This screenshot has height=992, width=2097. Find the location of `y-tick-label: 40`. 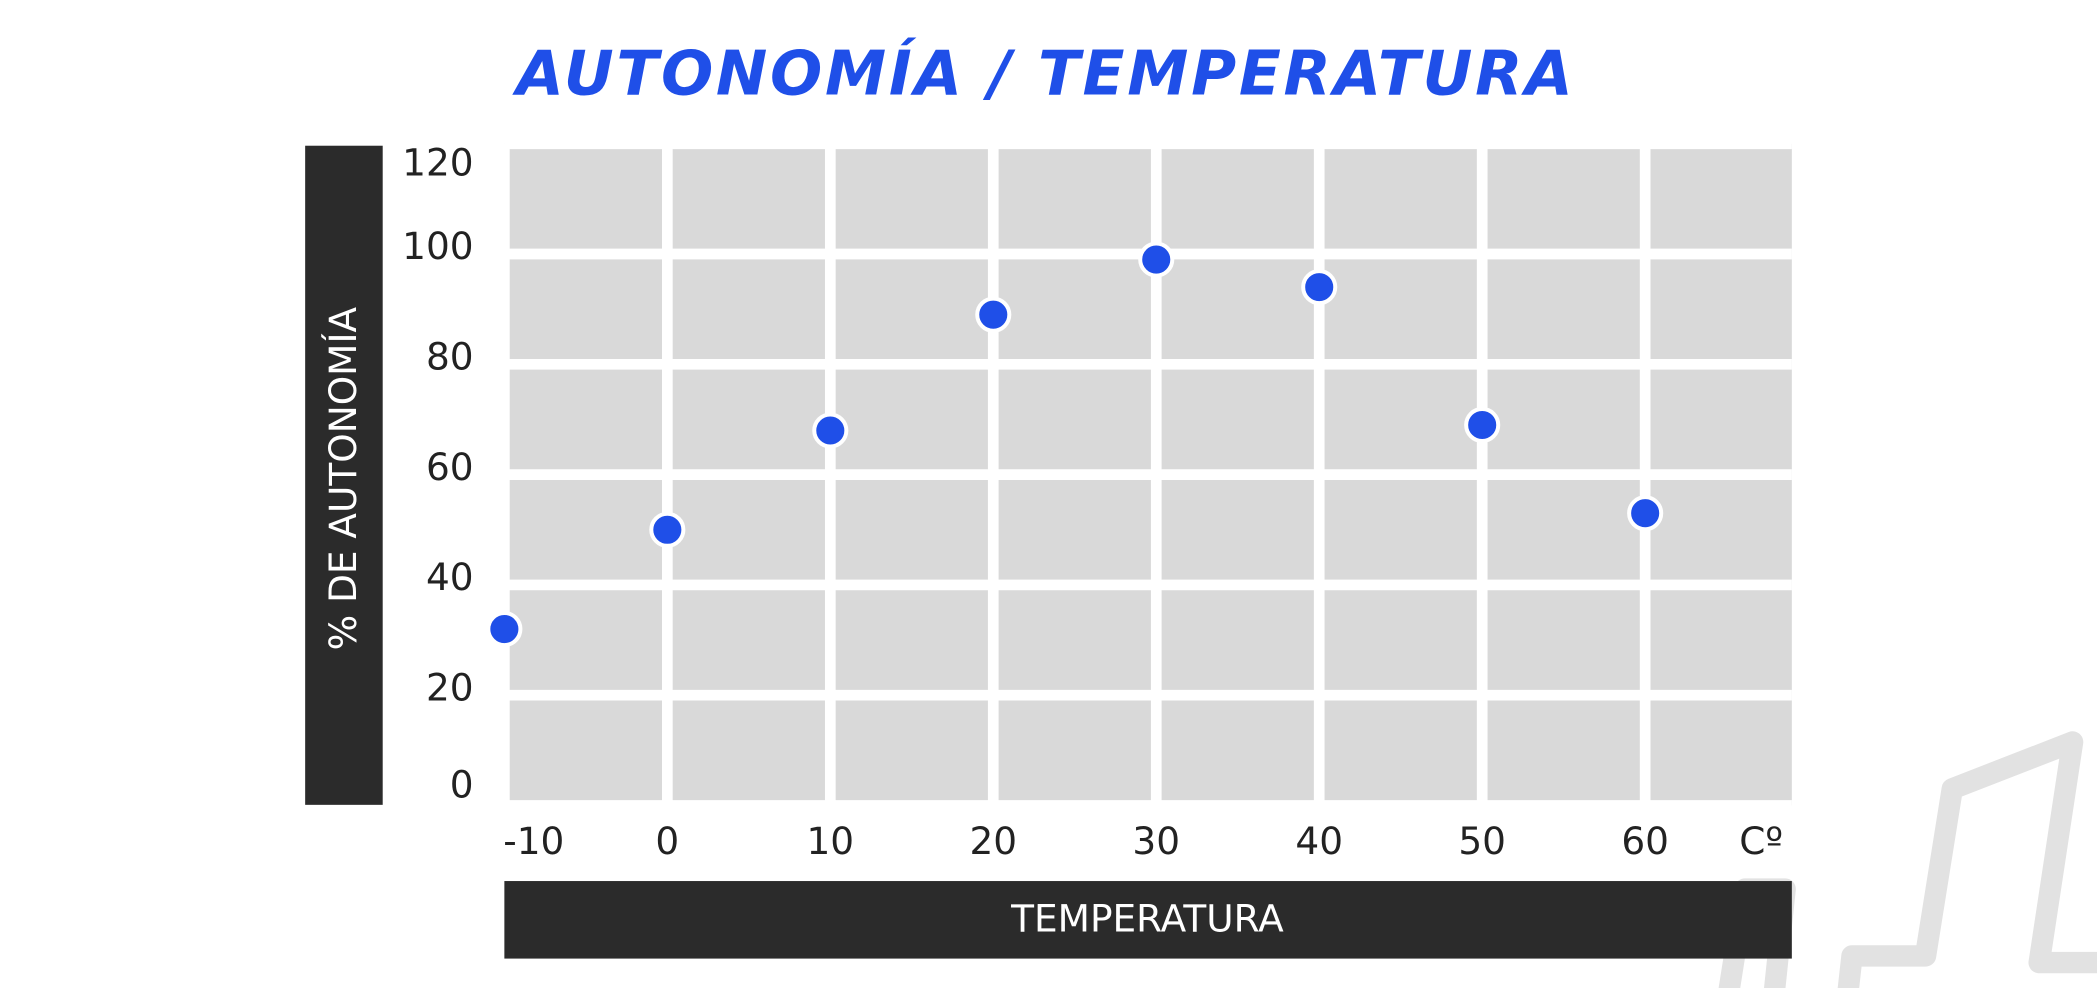

y-tick-label: 40 is located at coordinates (450, 577).